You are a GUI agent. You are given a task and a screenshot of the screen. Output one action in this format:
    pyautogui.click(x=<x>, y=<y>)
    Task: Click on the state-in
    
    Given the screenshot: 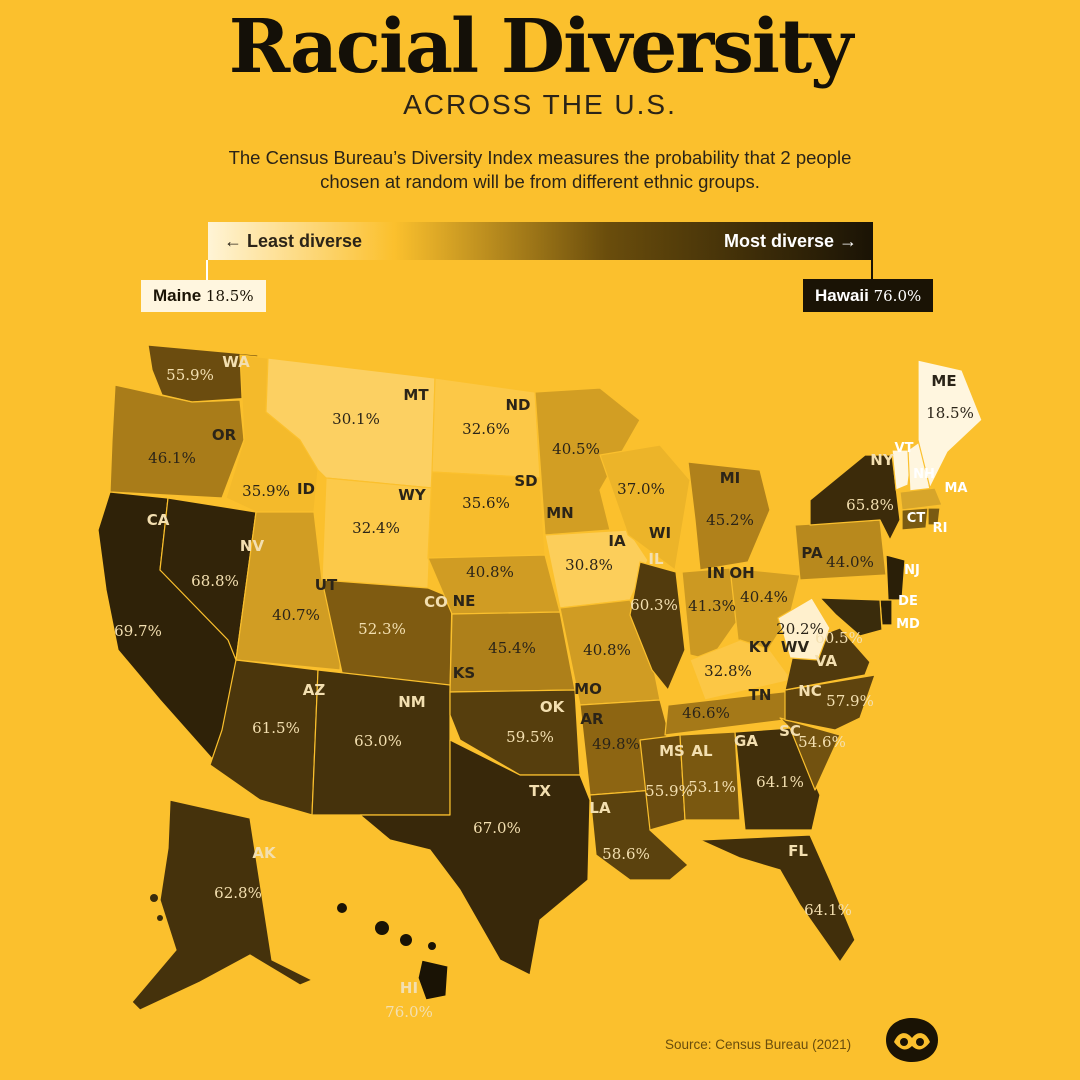 What is the action you would take?
    pyautogui.click(x=710, y=614)
    